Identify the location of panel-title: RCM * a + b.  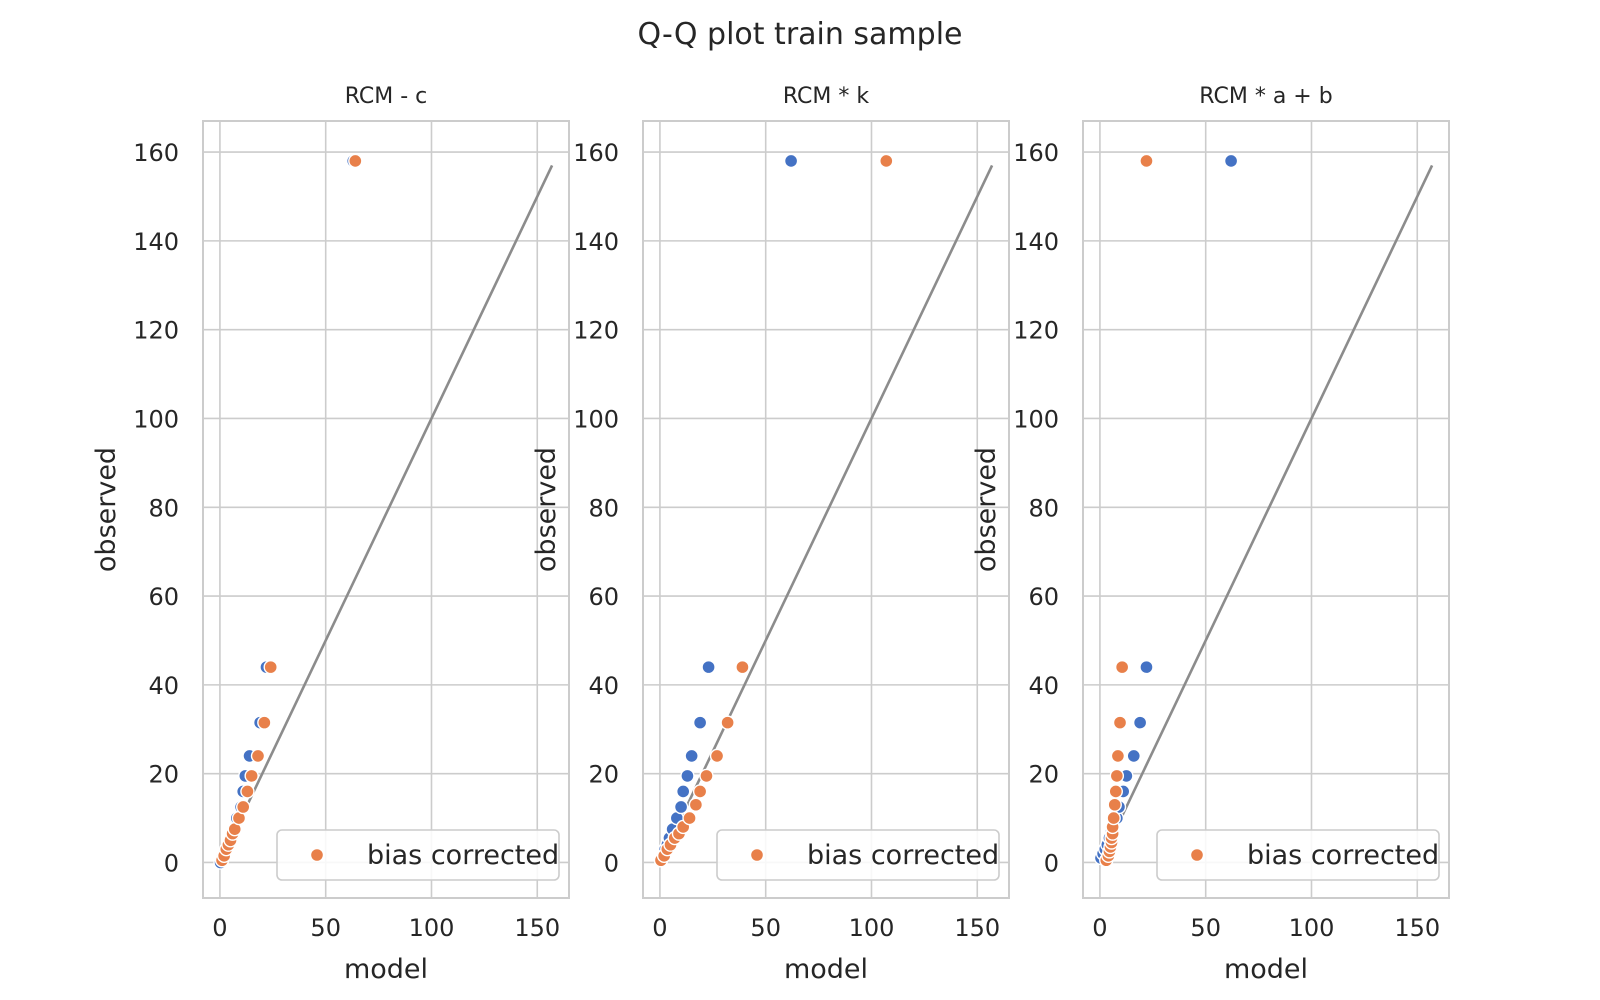
(1265, 96).